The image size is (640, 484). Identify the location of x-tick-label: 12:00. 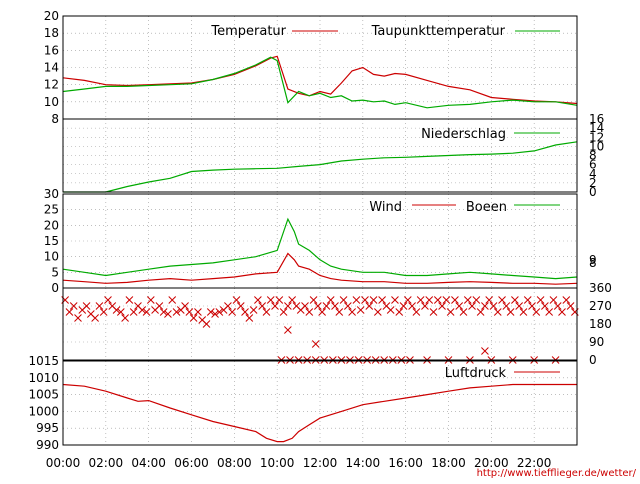
(320, 463).